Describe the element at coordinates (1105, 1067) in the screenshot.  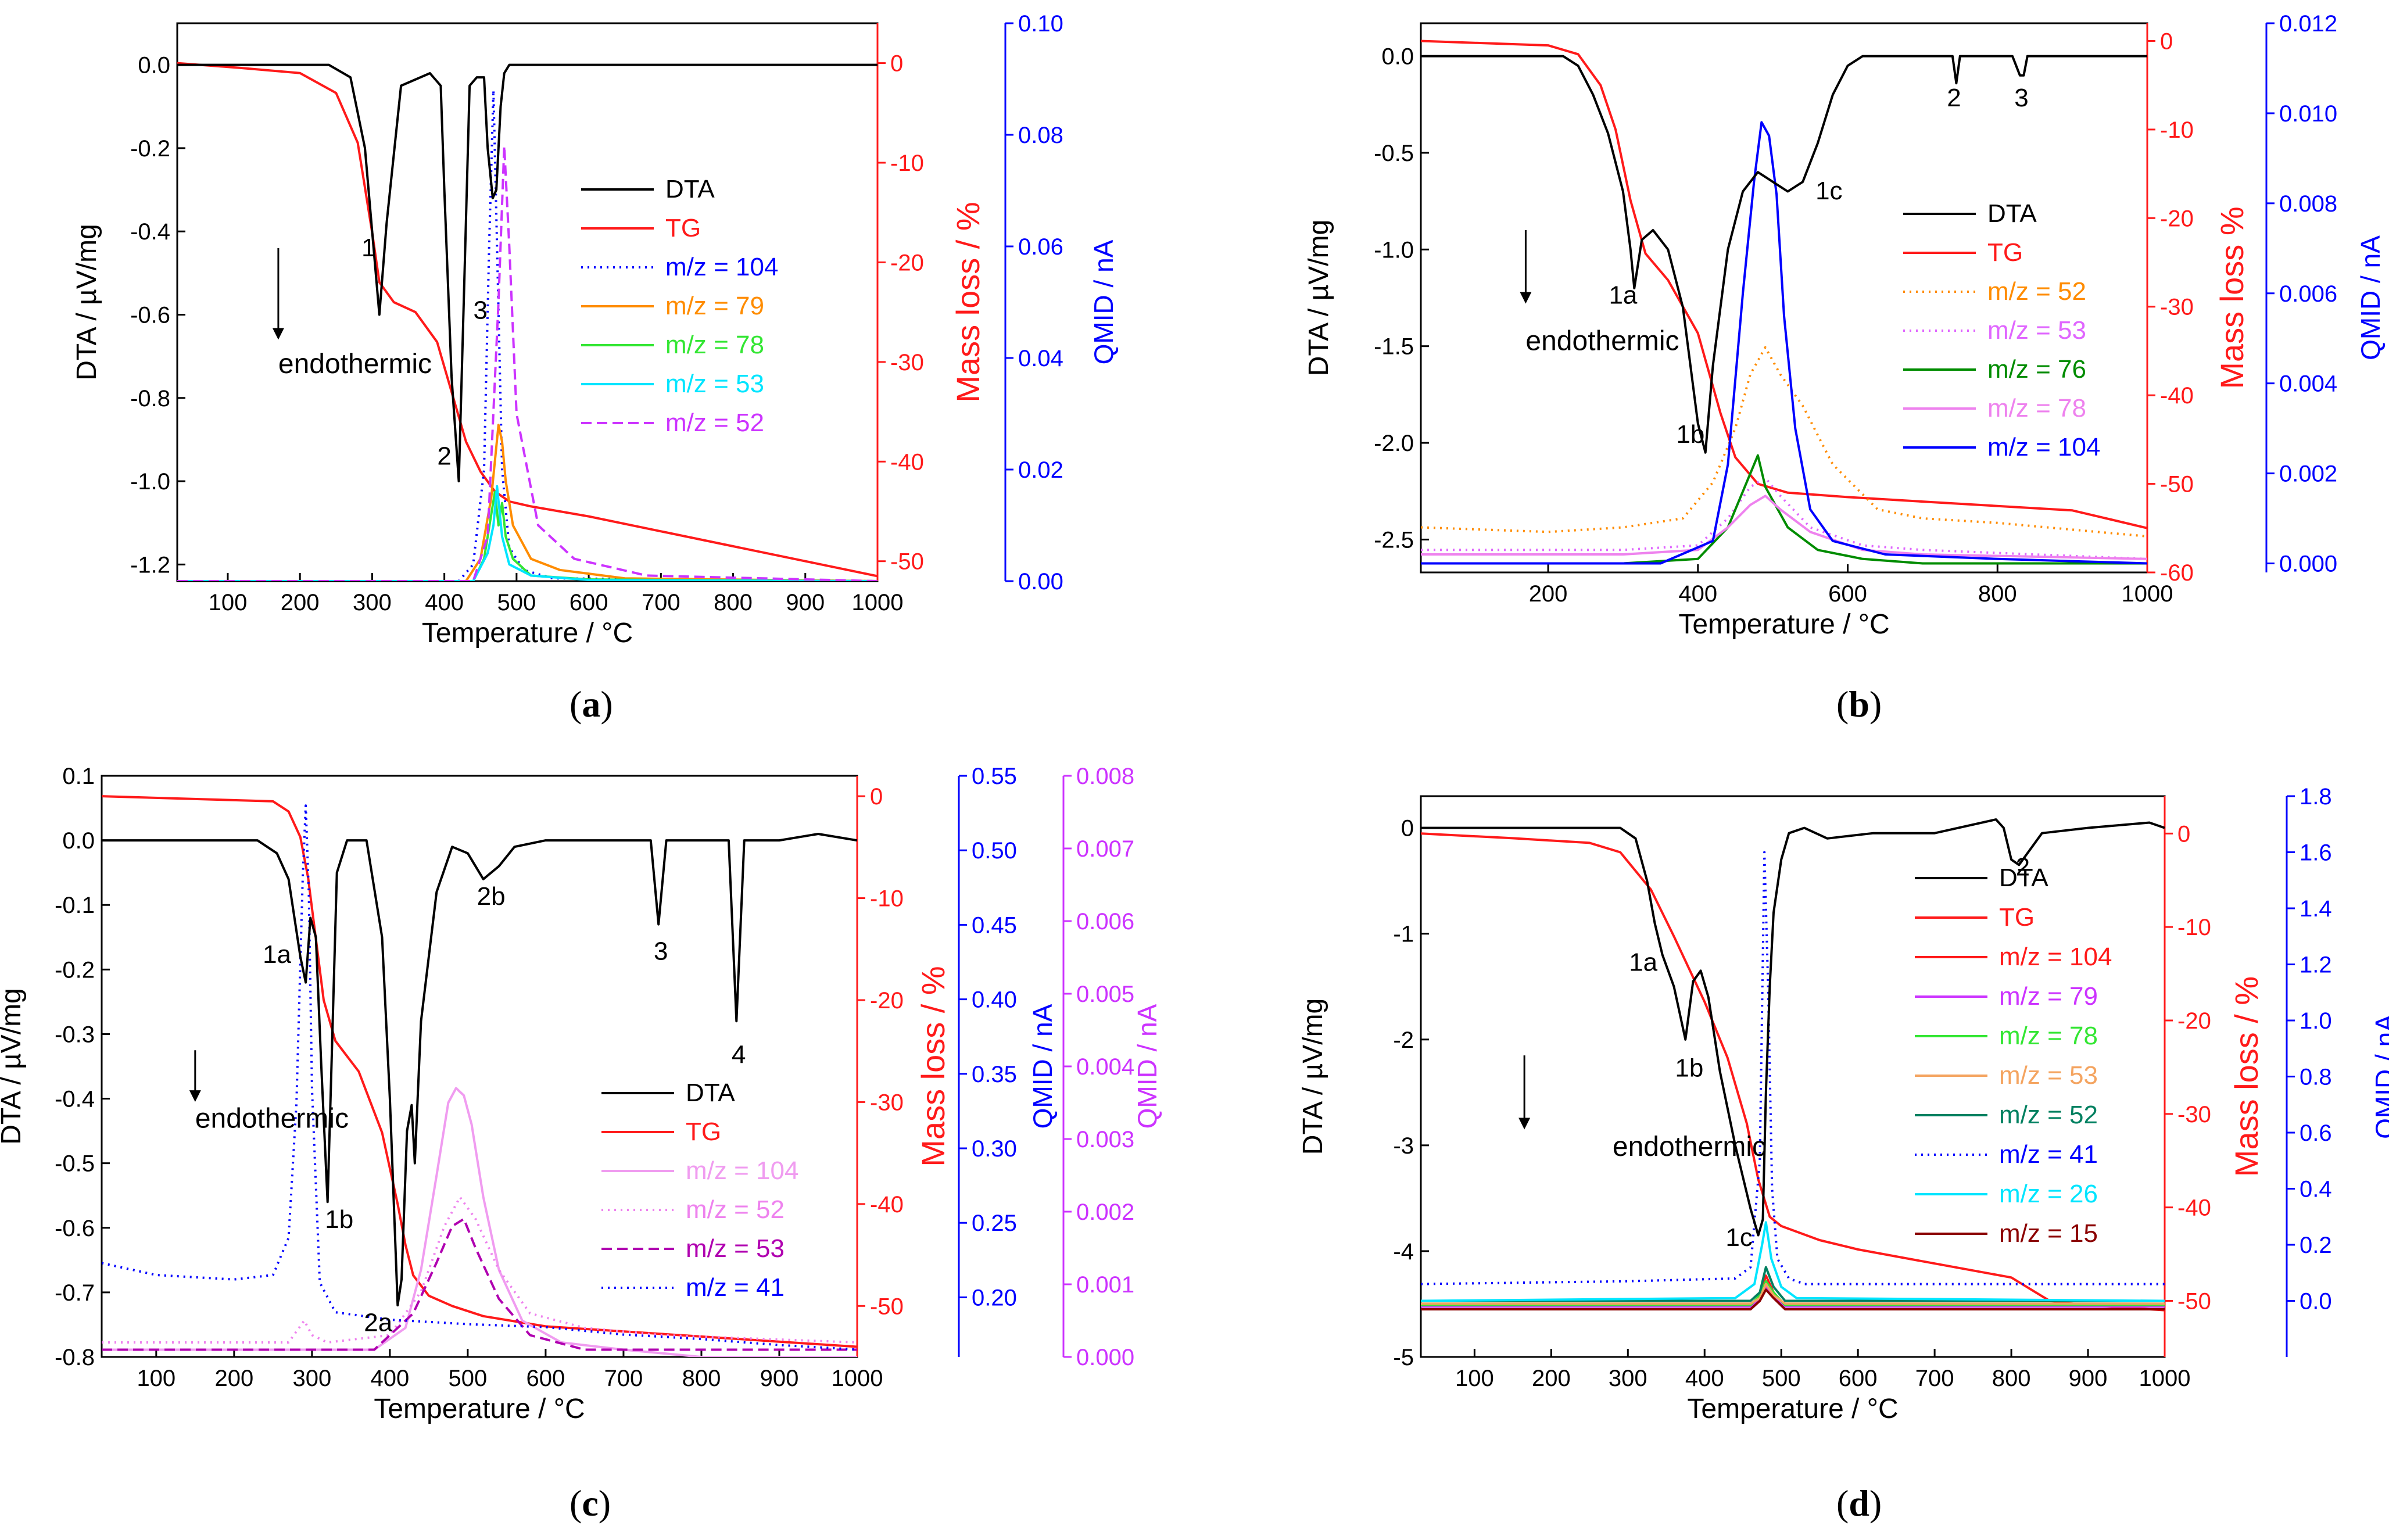
I see `y-right3-tick-label: 0.004` at that location.